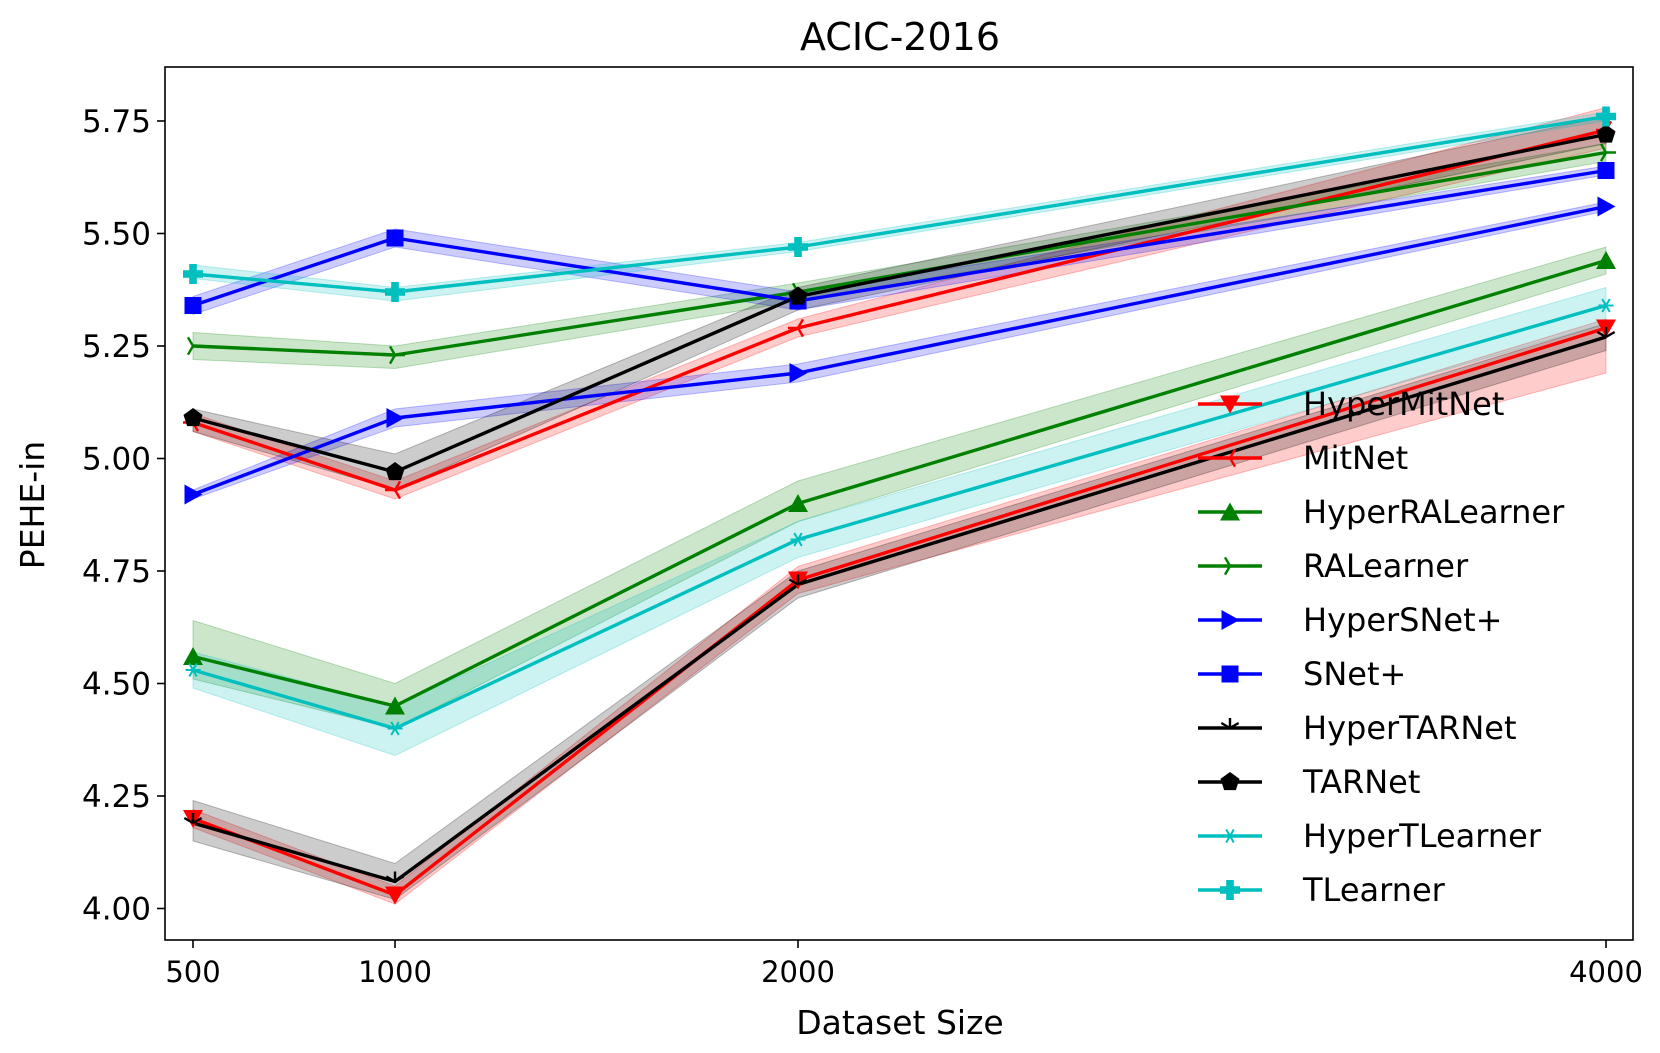 The image size is (1660, 1053). I want to click on y-tick-label: 4.00, so click(116, 910).